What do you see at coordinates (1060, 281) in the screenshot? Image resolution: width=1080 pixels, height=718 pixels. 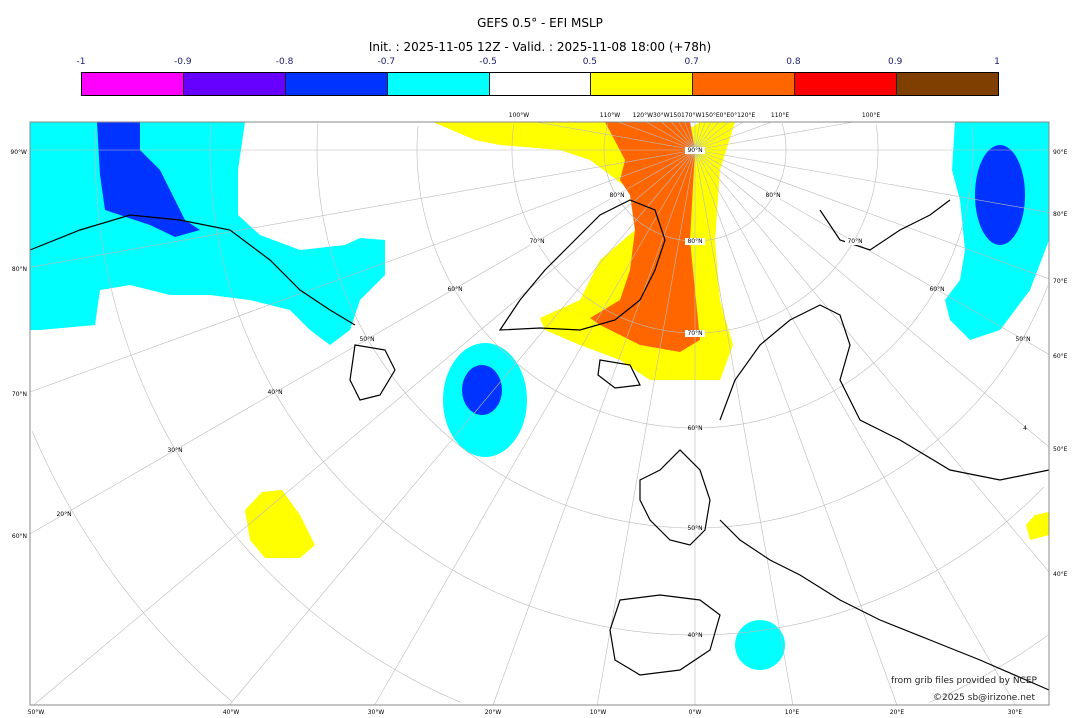 I see `right-axis-label: 70°E` at bounding box center [1060, 281].